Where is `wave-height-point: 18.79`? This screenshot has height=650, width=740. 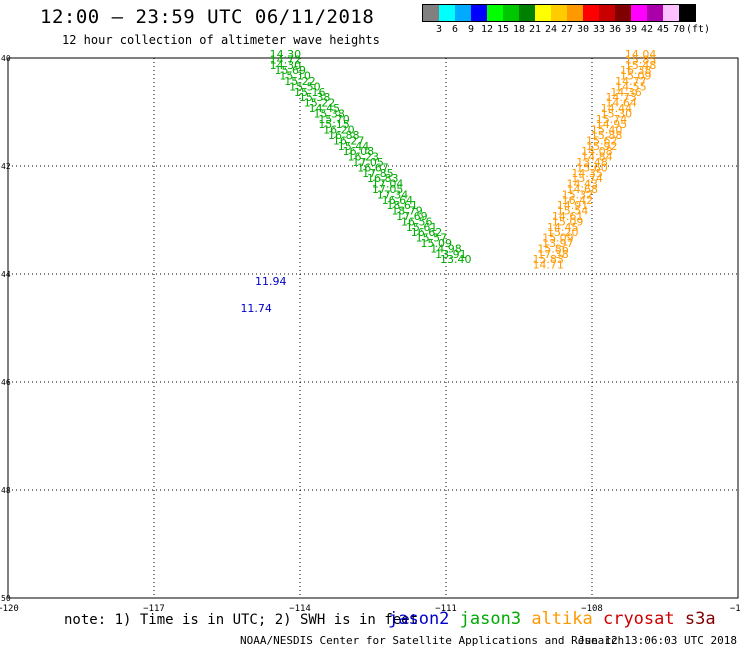 wave-height-point: 18.79 is located at coordinates (407, 211).